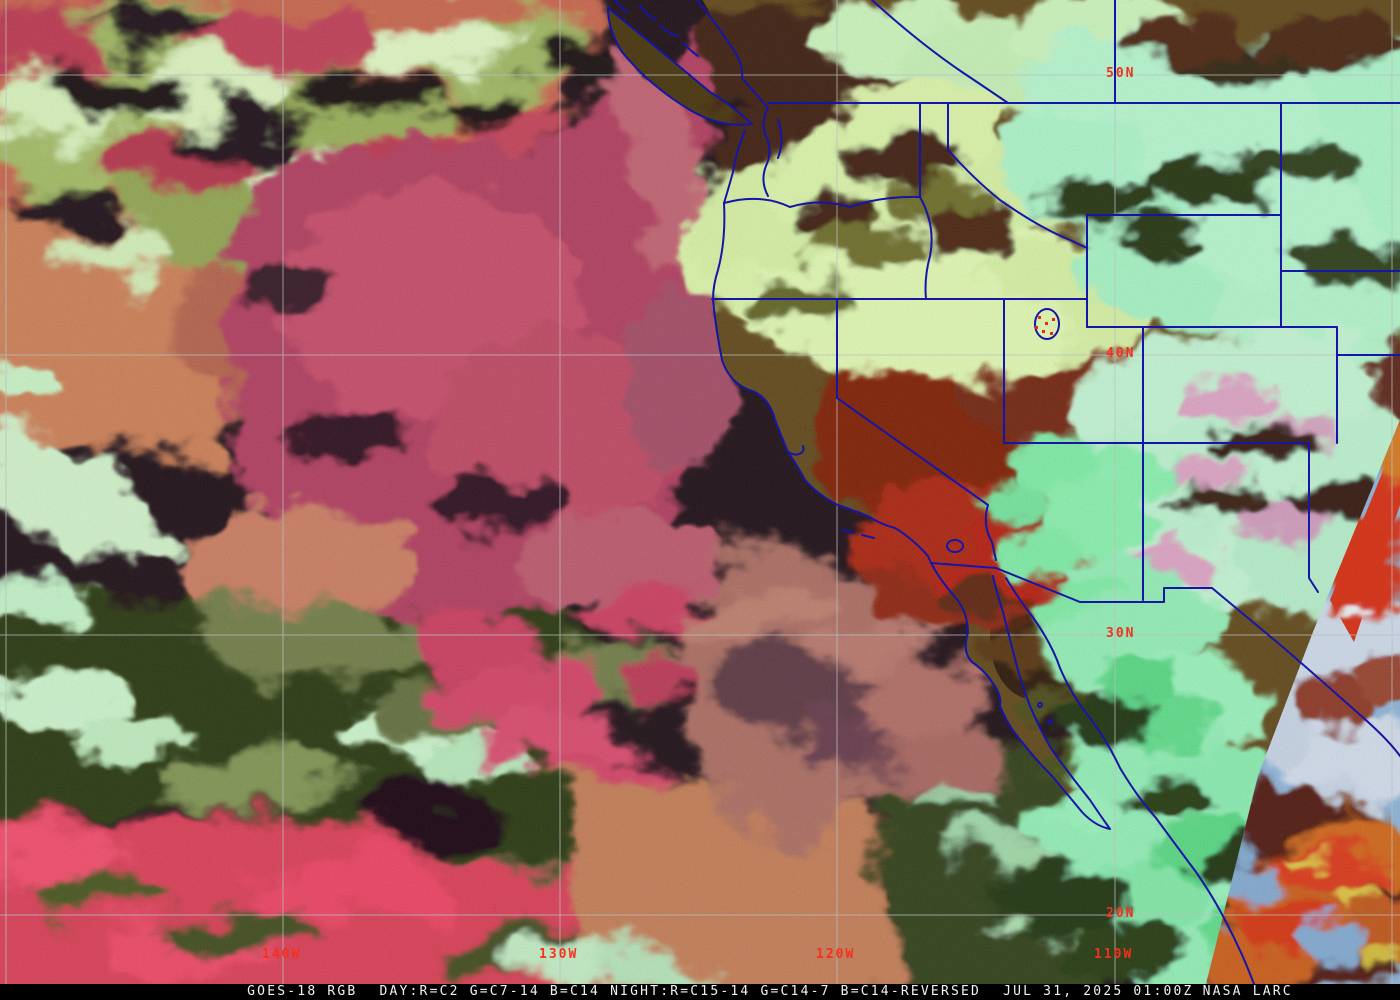 Image resolution: width=1400 pixels, height=1000 pixels. What do you see at coordinates (282, 954) in the screenshot?
I see `lon-label-140w: 140W` at bounding box center [282, 954].